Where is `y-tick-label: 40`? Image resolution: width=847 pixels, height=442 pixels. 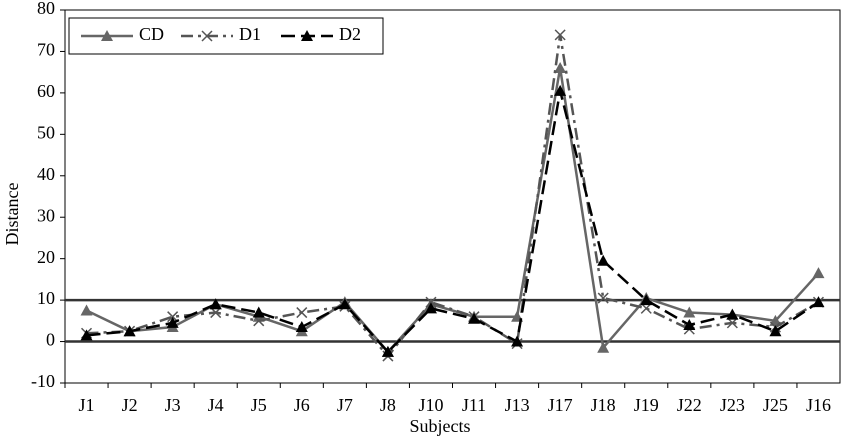 y-tick-label: 40 is located at coordinates (46, 174).